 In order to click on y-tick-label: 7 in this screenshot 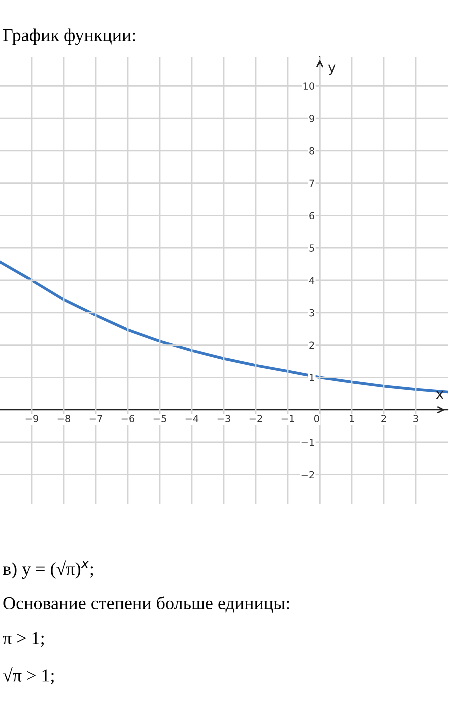, I will do `click(312, 184)`.